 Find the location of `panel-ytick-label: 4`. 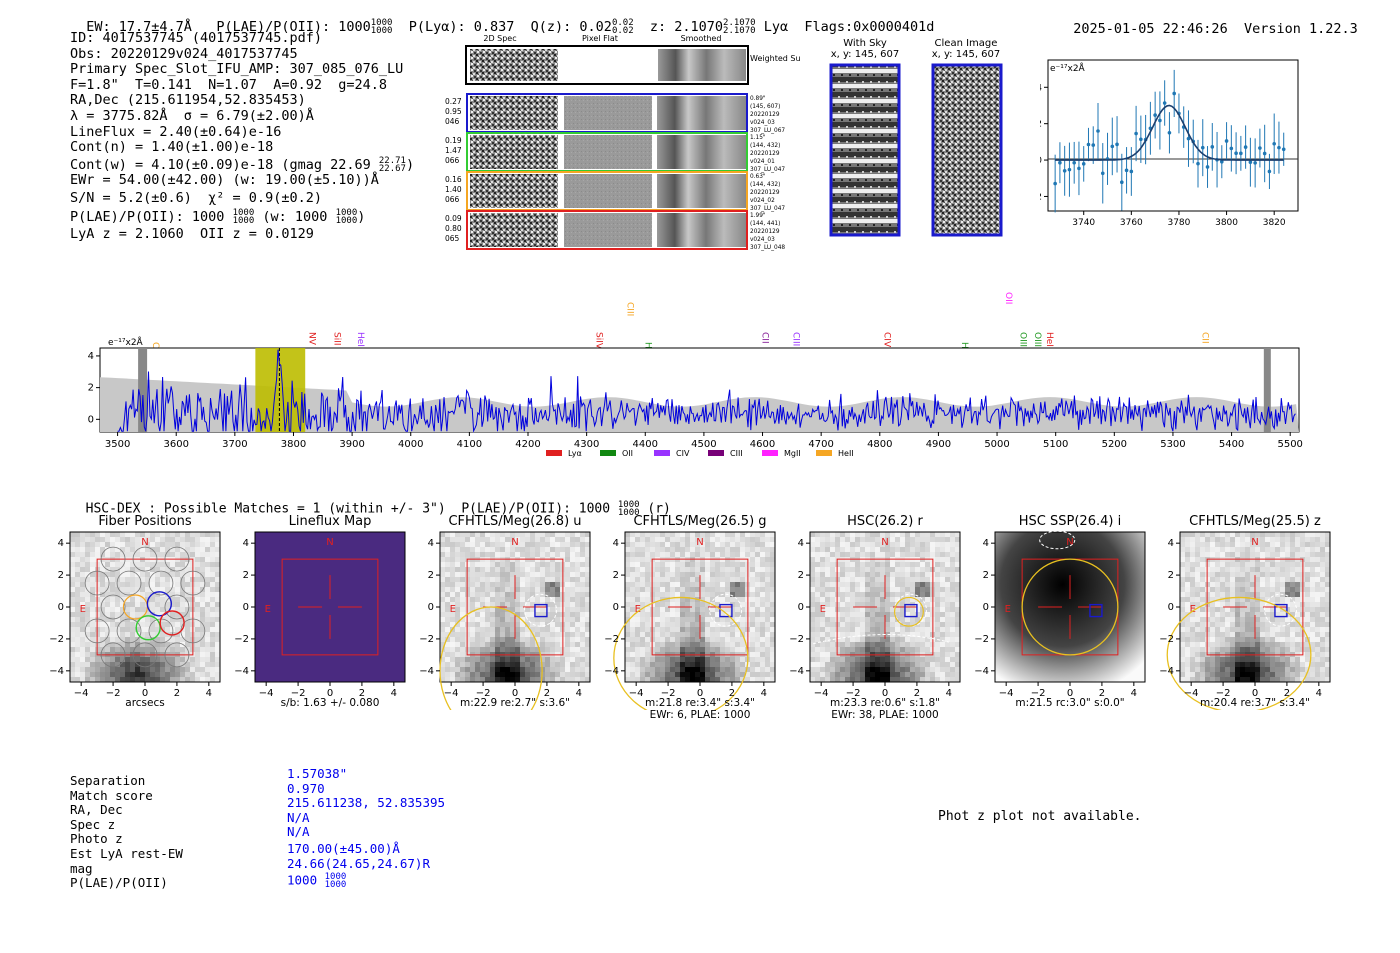

panel-ytick-label: 4 is located at coordinates (1171, 543).